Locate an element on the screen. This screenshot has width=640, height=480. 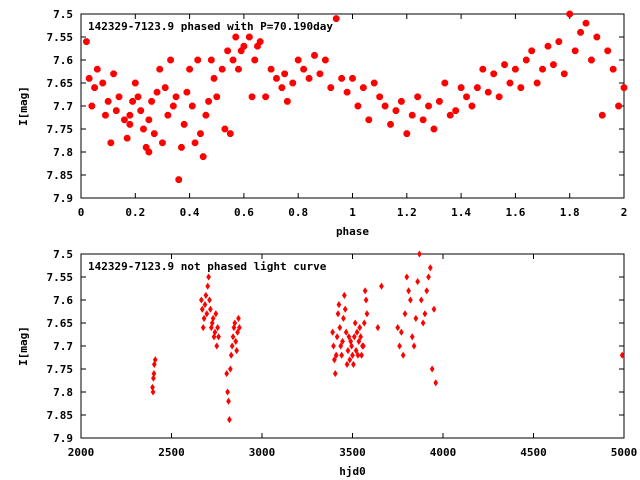
y-tick-label: 7.8 is located at coordinates (63, 392).